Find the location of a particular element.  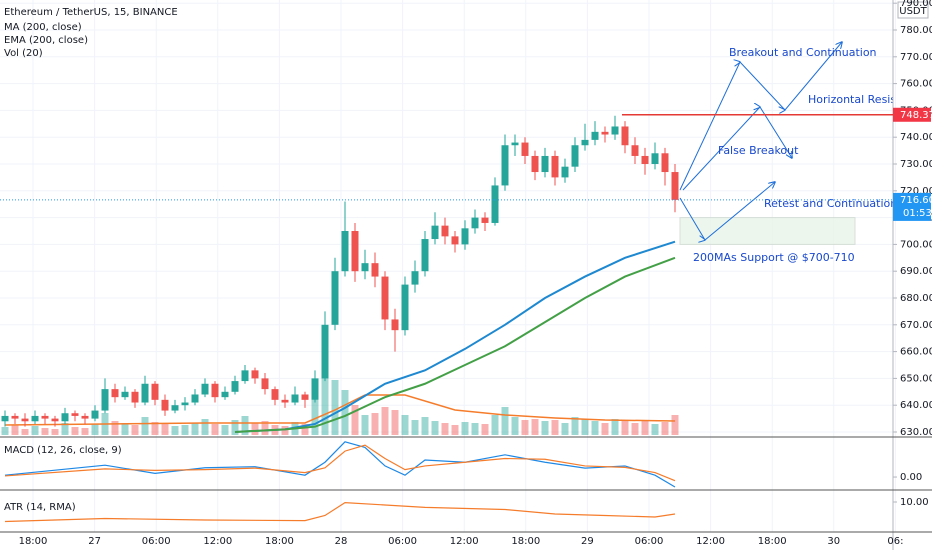

annotation: 200MAs Support @ $700-710 is located at coordinates (774, 257).